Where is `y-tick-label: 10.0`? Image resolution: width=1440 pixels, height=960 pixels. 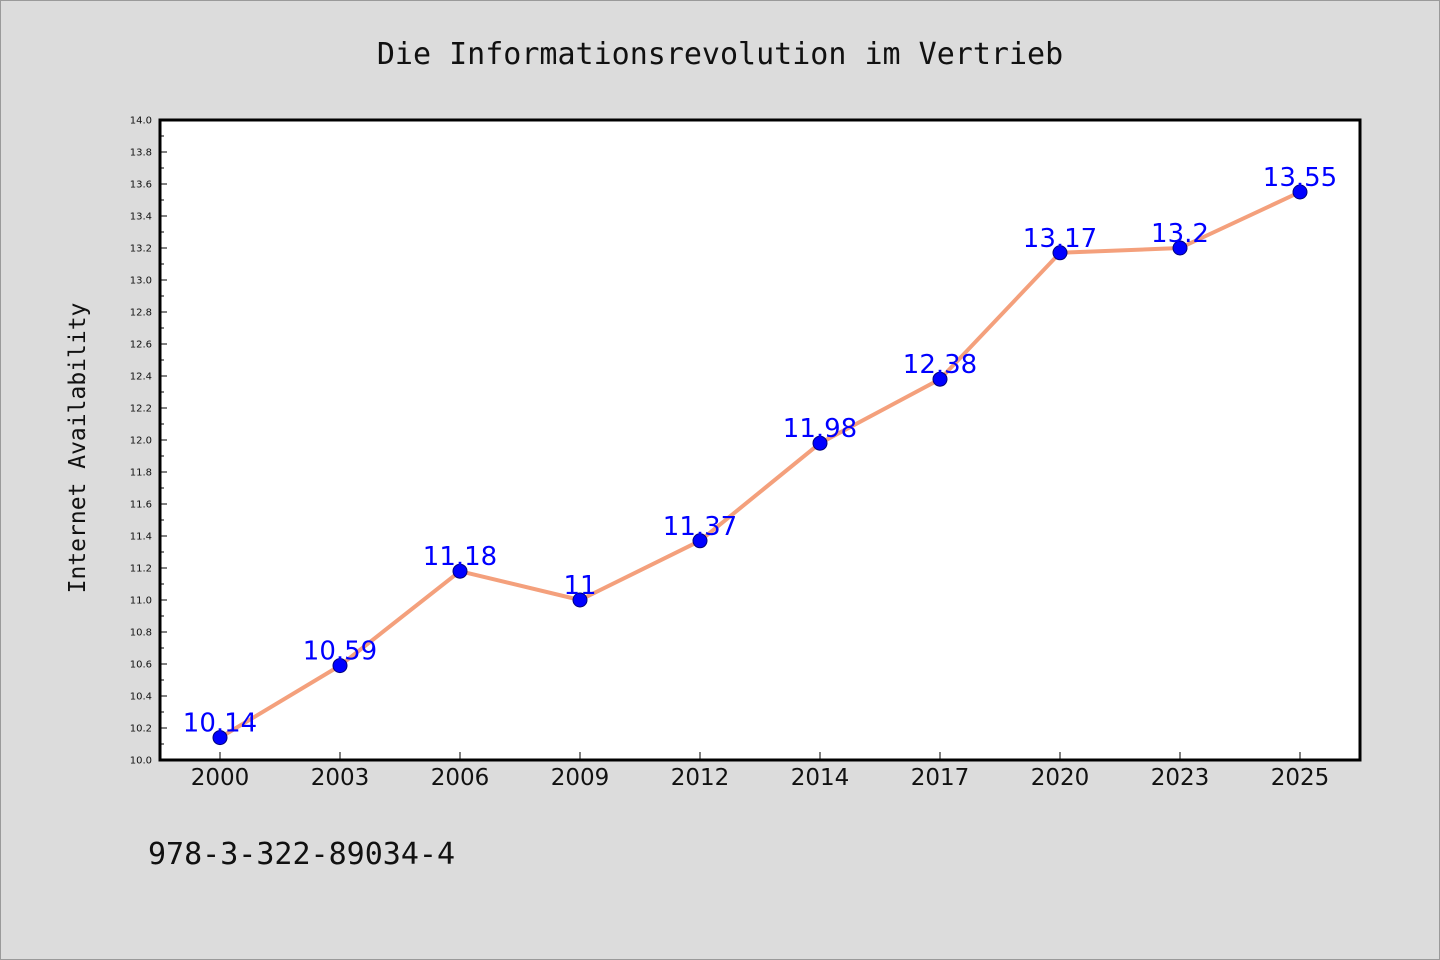 y-tick-label: 10.0 is located at coordinates (141, 761).